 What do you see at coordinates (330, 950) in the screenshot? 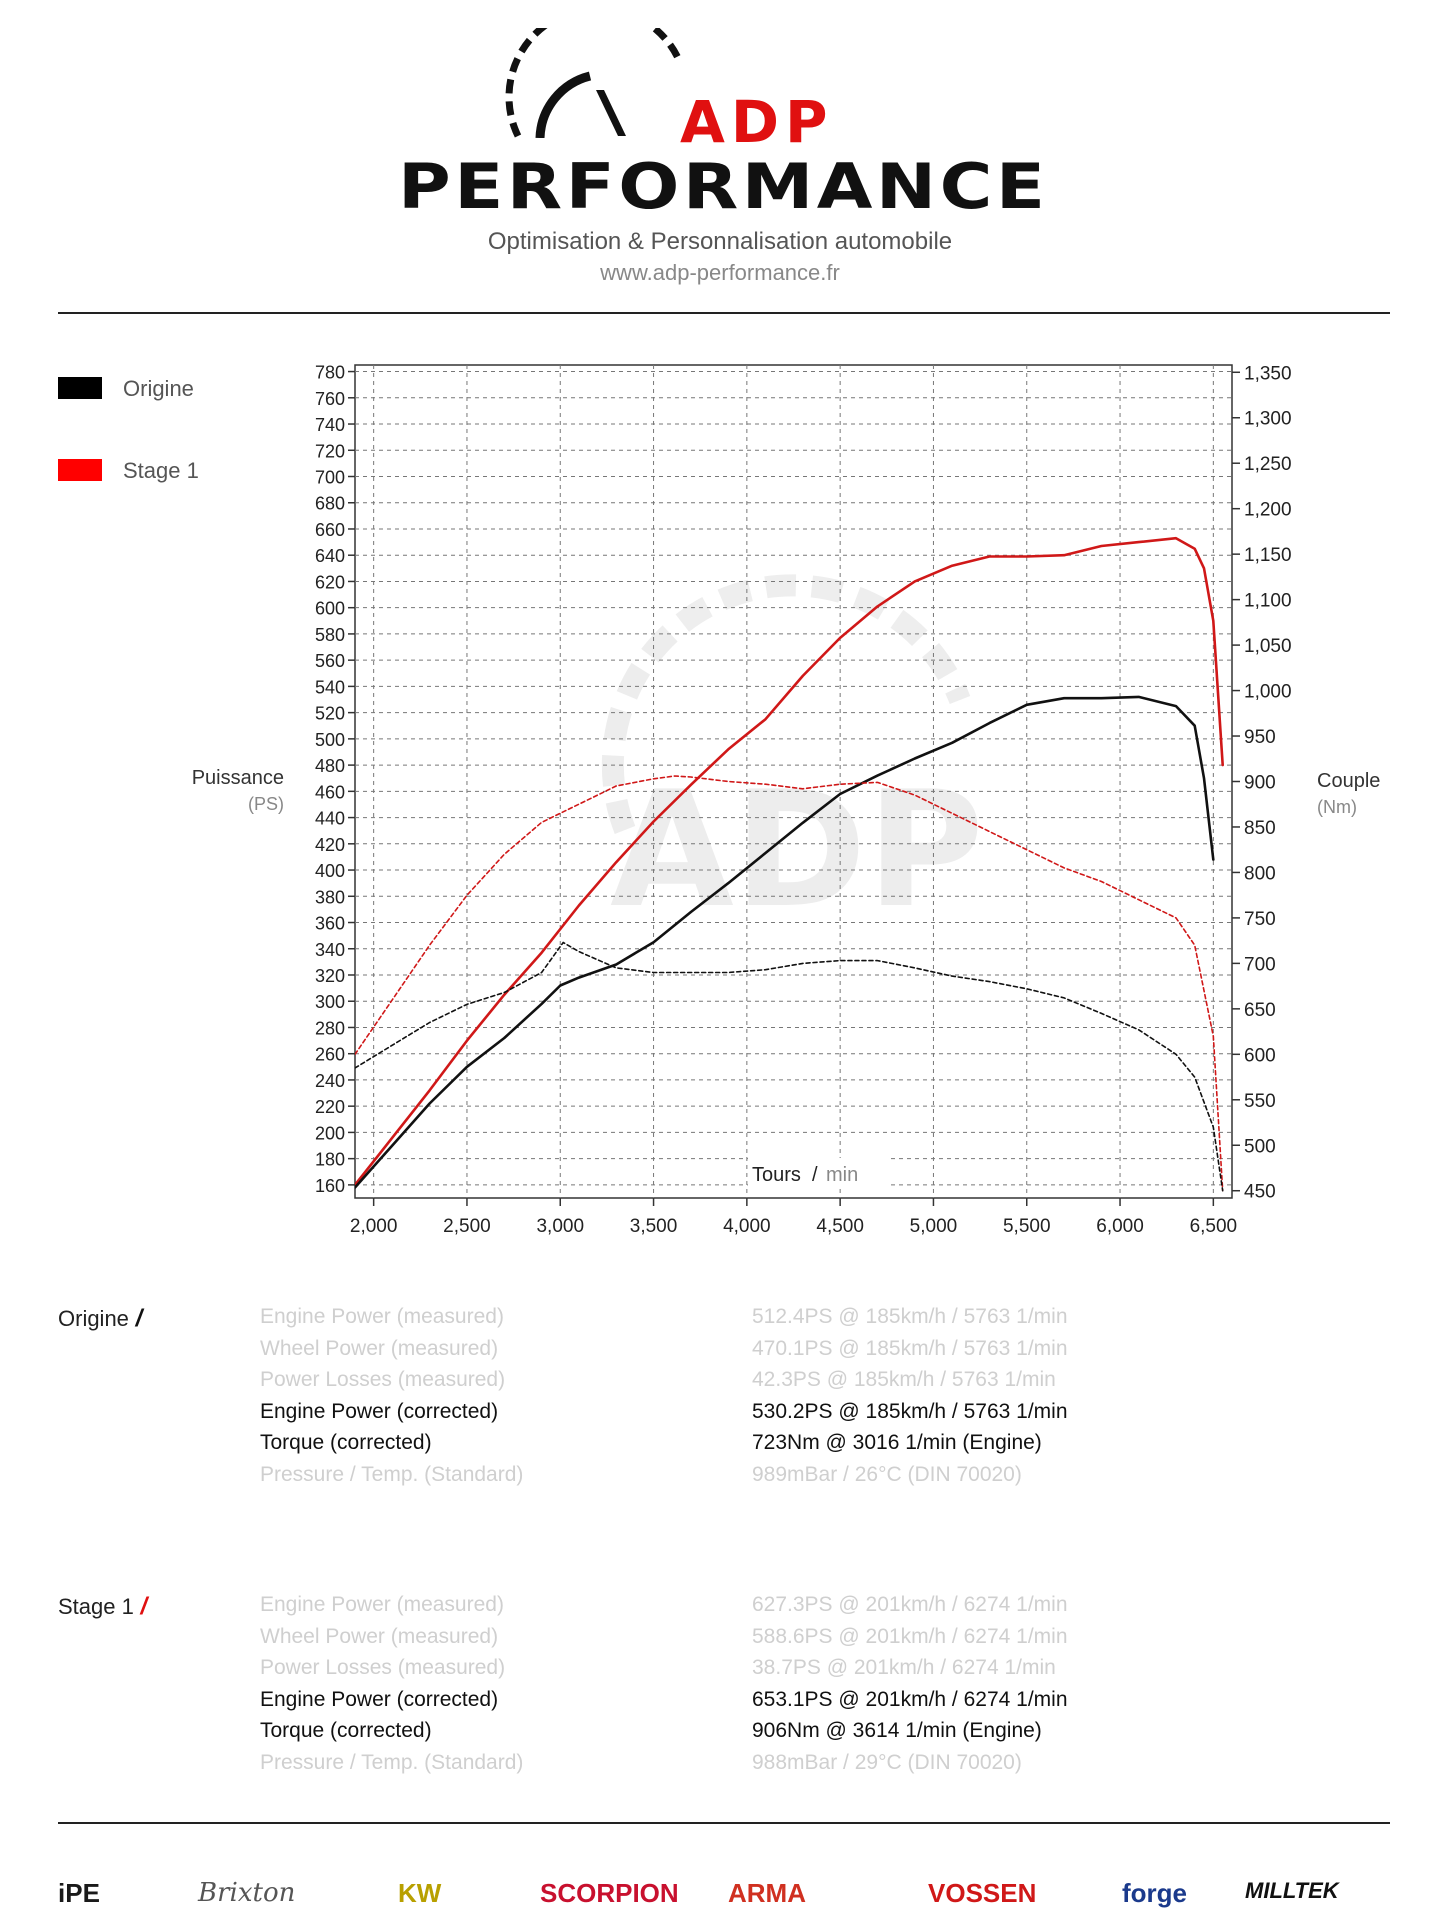
I see `y-tick-label: 340` at bounding box center [330, 950].